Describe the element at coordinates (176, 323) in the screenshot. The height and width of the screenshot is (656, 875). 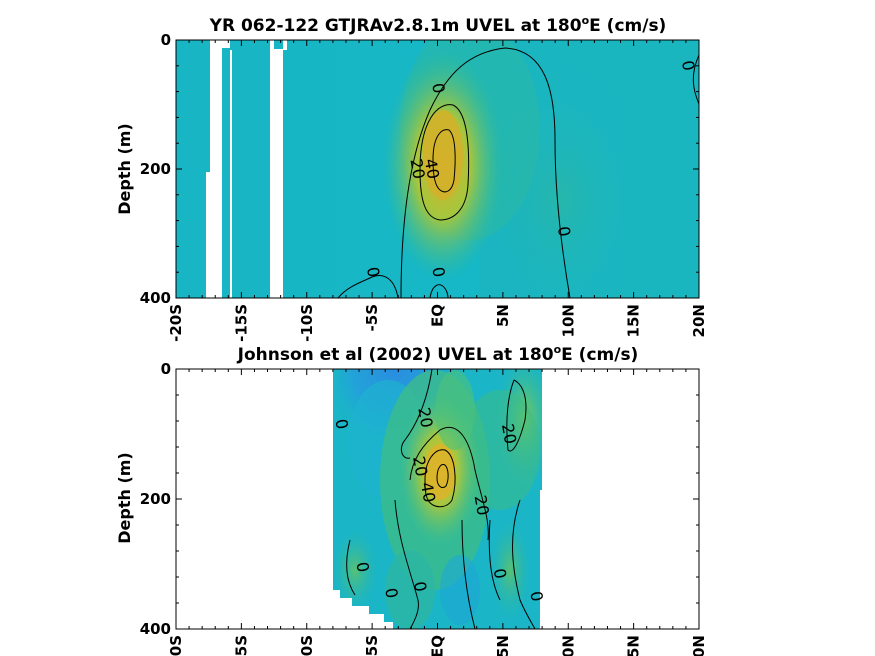
I see `model-x-tick-label: -20S` at that location.